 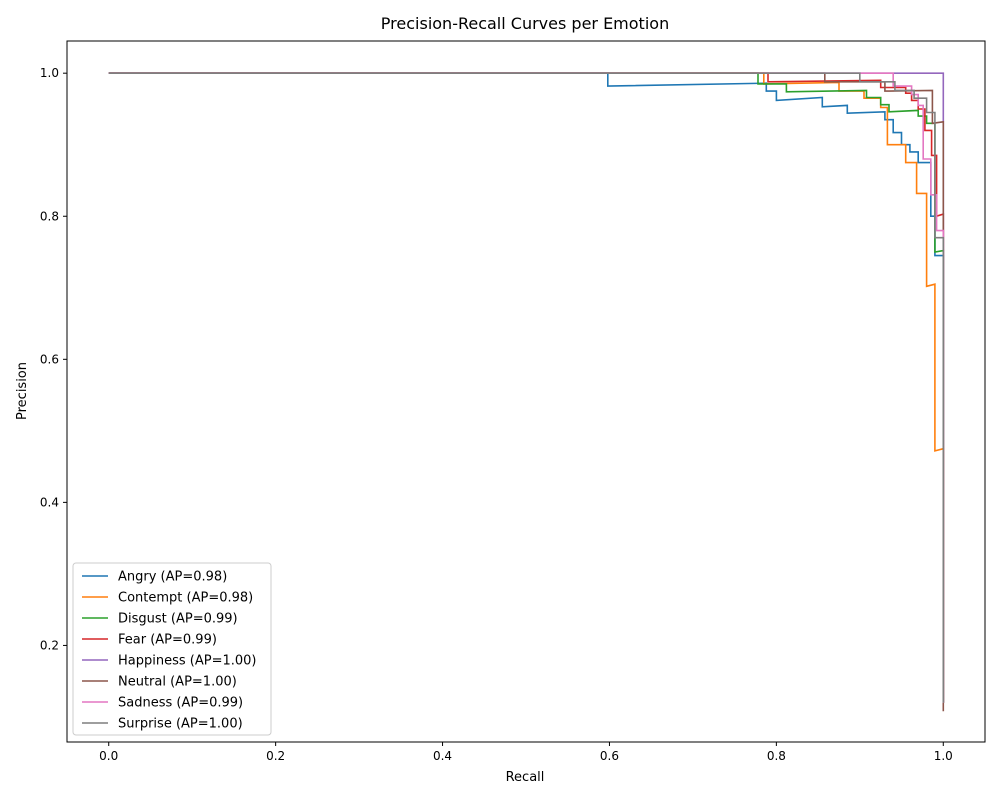 What do you see at coordinates (180, 724) in the screenshot?
I see `legend-label: Surprise (AP=1.00)` at bounding box center [180, 724].